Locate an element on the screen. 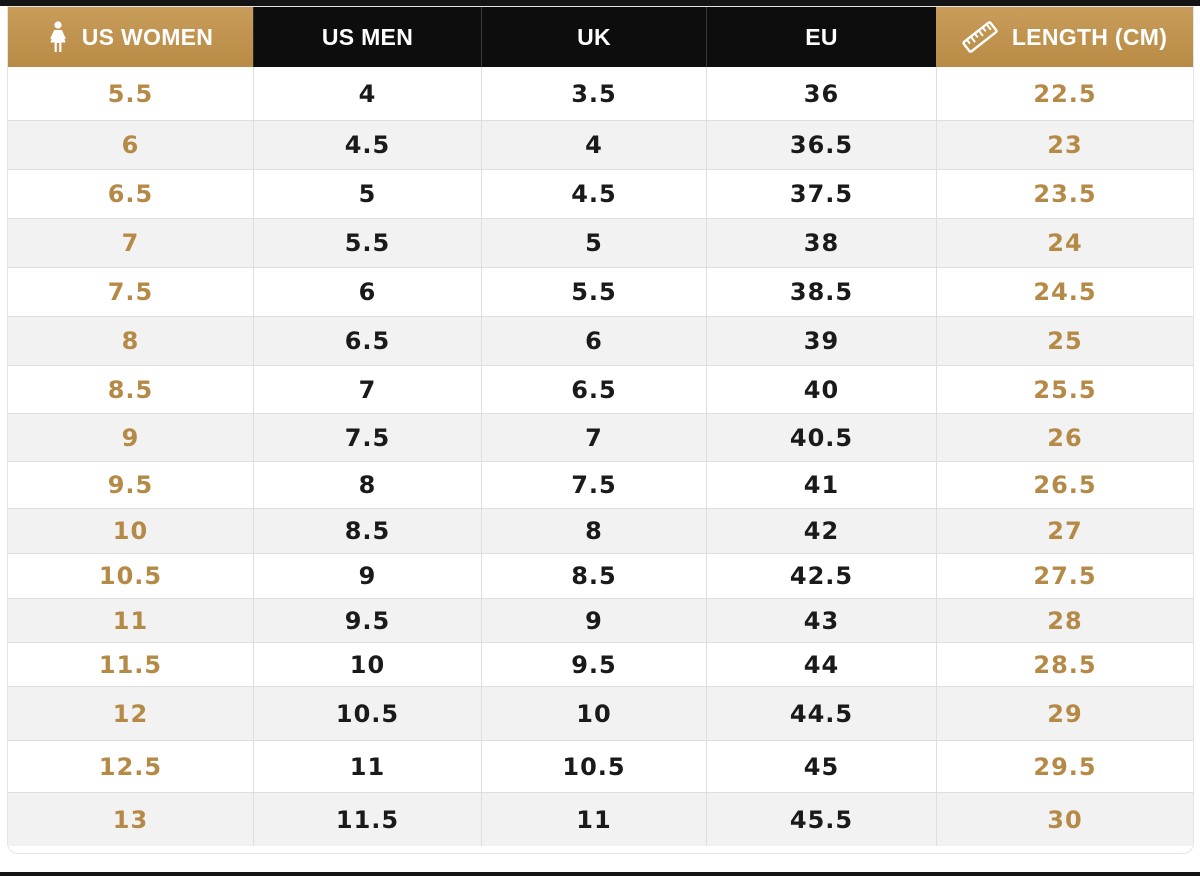  table-cell: 28 is located at coordinates (1064, 620).